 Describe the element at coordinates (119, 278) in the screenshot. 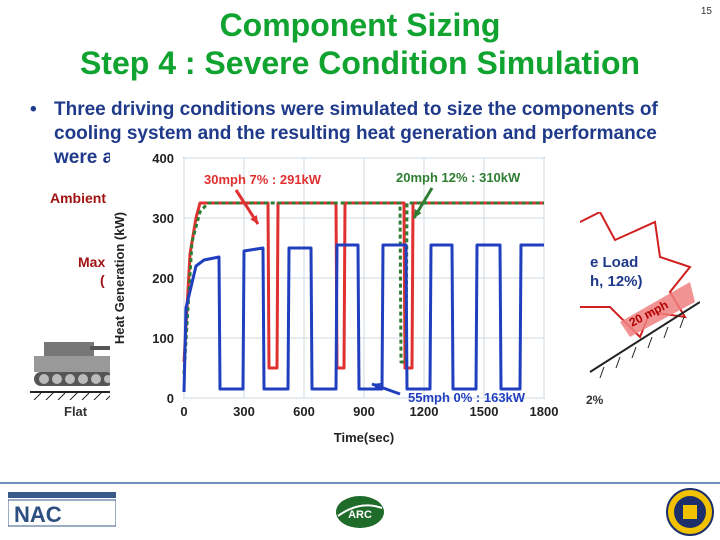

I see `y-axis-label: Heat Generation (kW)` at that location.